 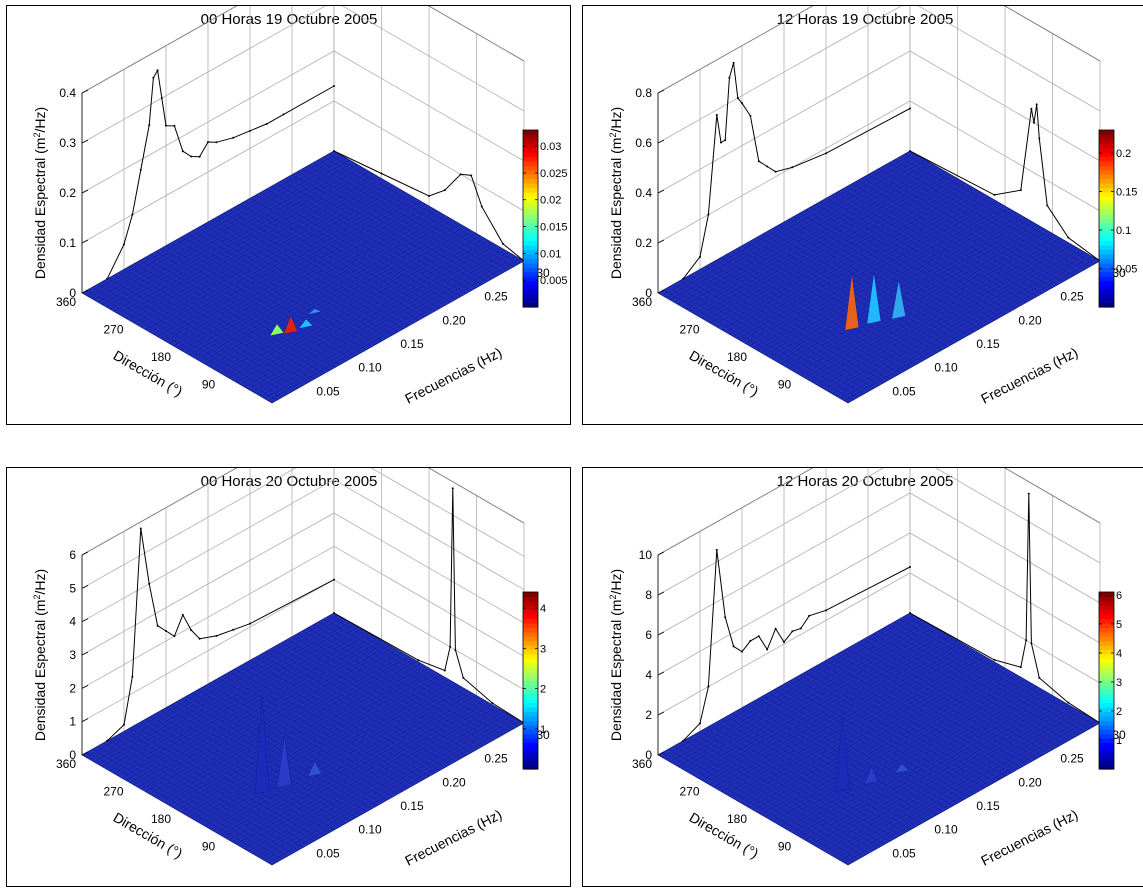 I want to click on colorbar-tick-label: 0.025, so click(x=554, y=174).